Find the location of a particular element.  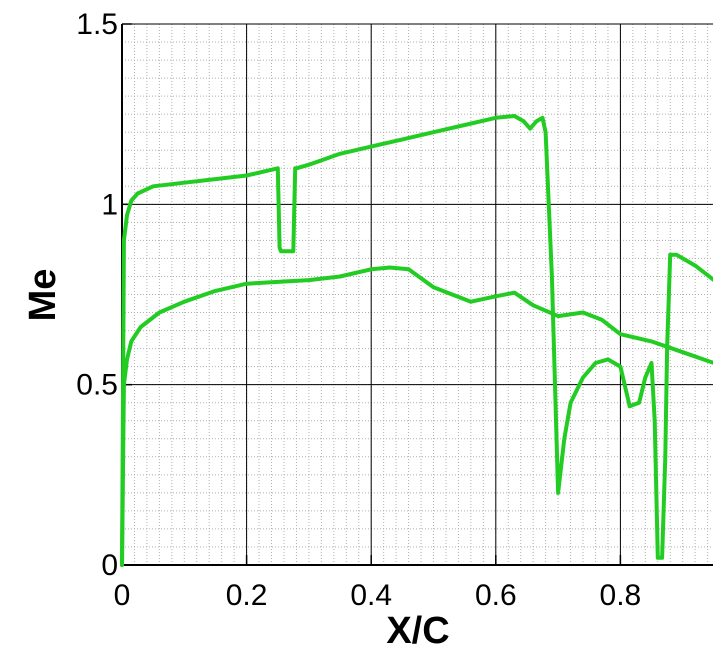

x-tick-label: 0 is located at coordinates (122, 595).